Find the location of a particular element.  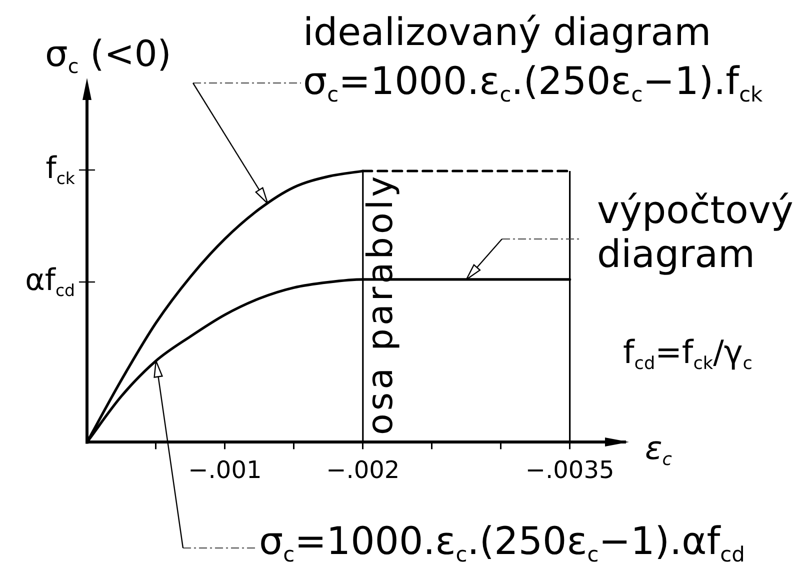

ref-line-label: osa paraboly is located at coordinates (380, 304).